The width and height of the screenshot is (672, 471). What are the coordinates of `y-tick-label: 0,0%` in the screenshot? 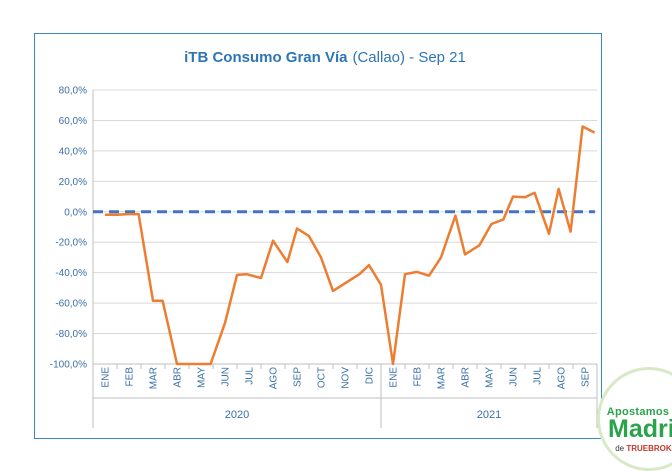 It's located at (75, 212).